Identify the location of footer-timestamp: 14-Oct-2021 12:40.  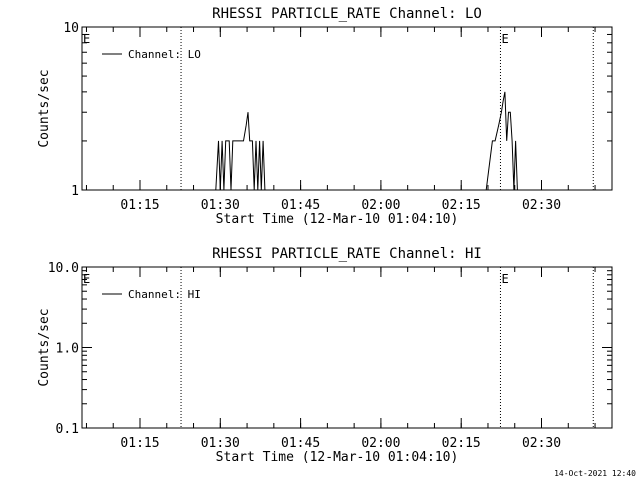
(595, 473).